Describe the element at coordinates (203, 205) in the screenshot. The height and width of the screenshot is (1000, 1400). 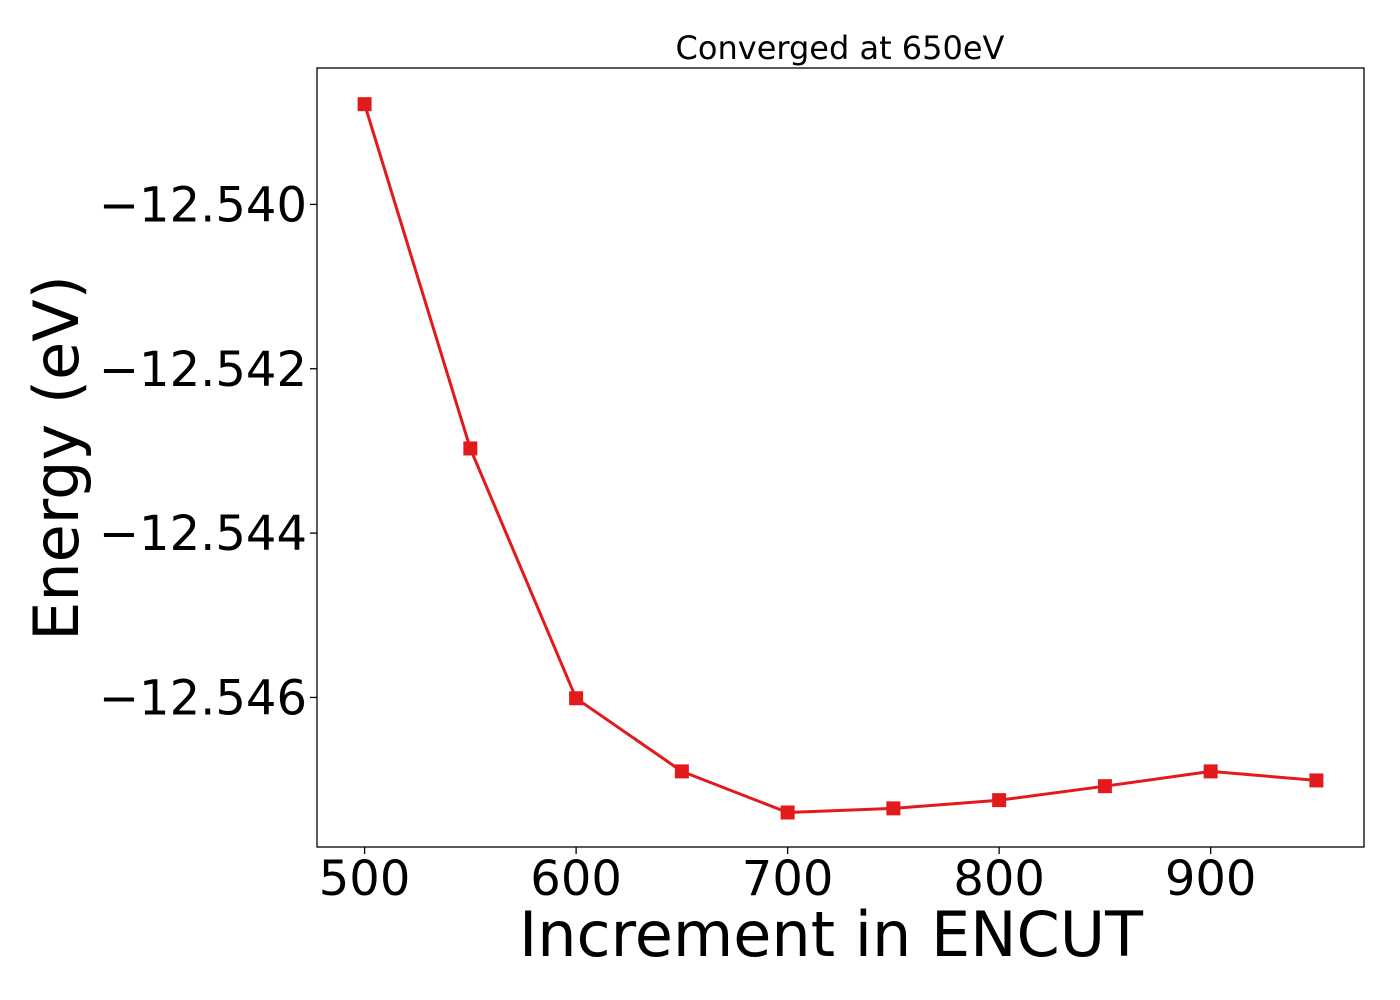
I see `y-tick-label: −12.540` at that location.